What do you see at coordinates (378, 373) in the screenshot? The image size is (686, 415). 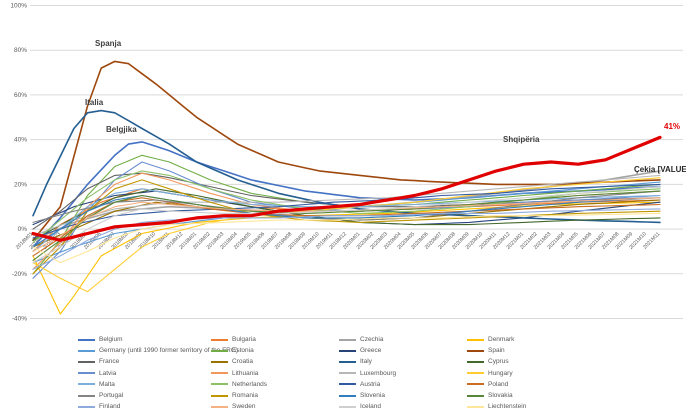 I see `legend-label: Luxembourg` at bounding box center [378, 373].